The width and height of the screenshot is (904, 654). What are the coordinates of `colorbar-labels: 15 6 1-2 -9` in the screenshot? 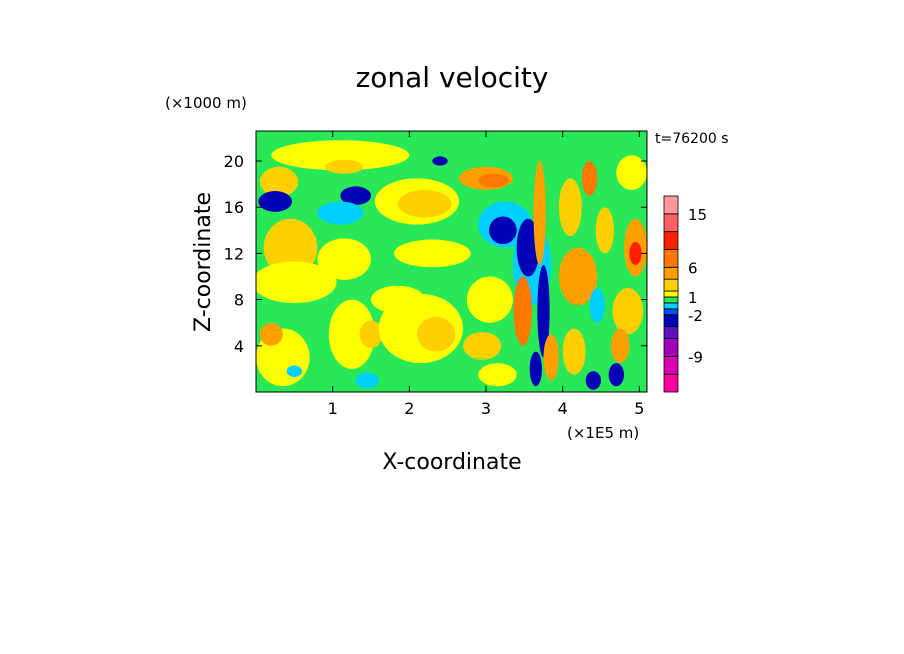 It's located at (697, 286).